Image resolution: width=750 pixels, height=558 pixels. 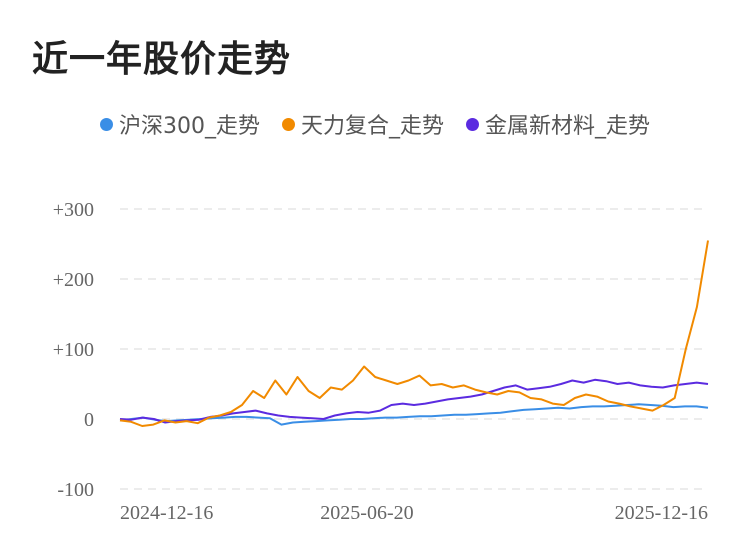 I want to click on series-line-hs300, so click(x=414, y=414).